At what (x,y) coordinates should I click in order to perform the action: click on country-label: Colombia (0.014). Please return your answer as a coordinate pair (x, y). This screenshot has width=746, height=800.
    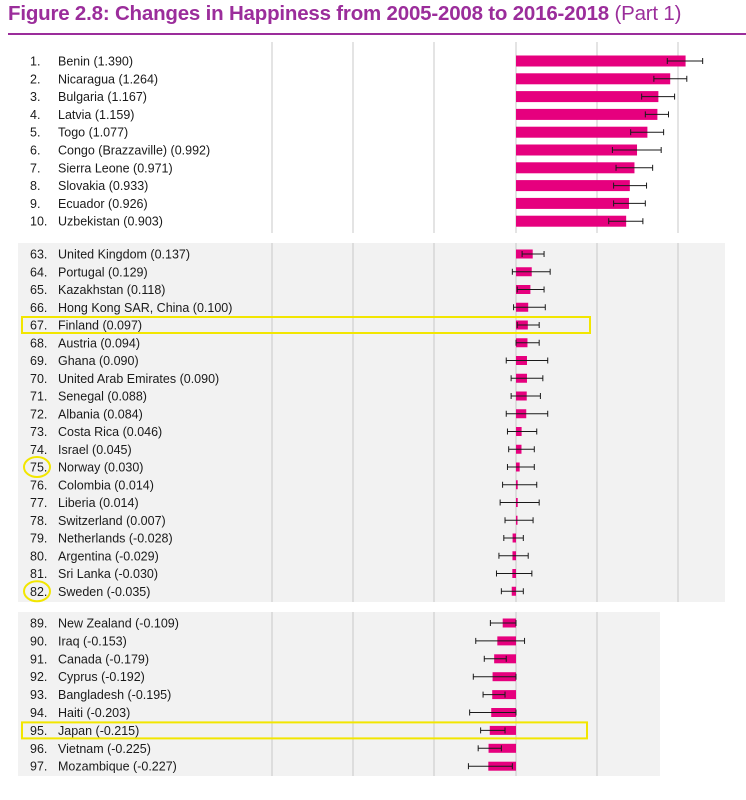
    Looking at the image, I should click on (106, 485).